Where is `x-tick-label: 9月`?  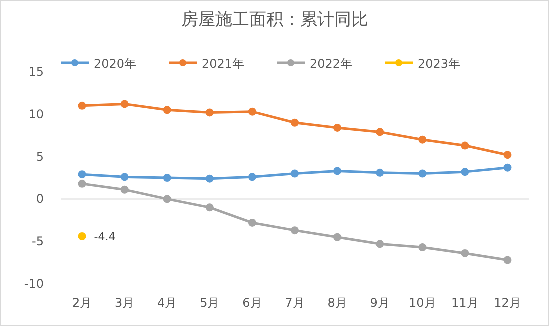
x-tick-label: 9月 is located at coordinates (380, 303).